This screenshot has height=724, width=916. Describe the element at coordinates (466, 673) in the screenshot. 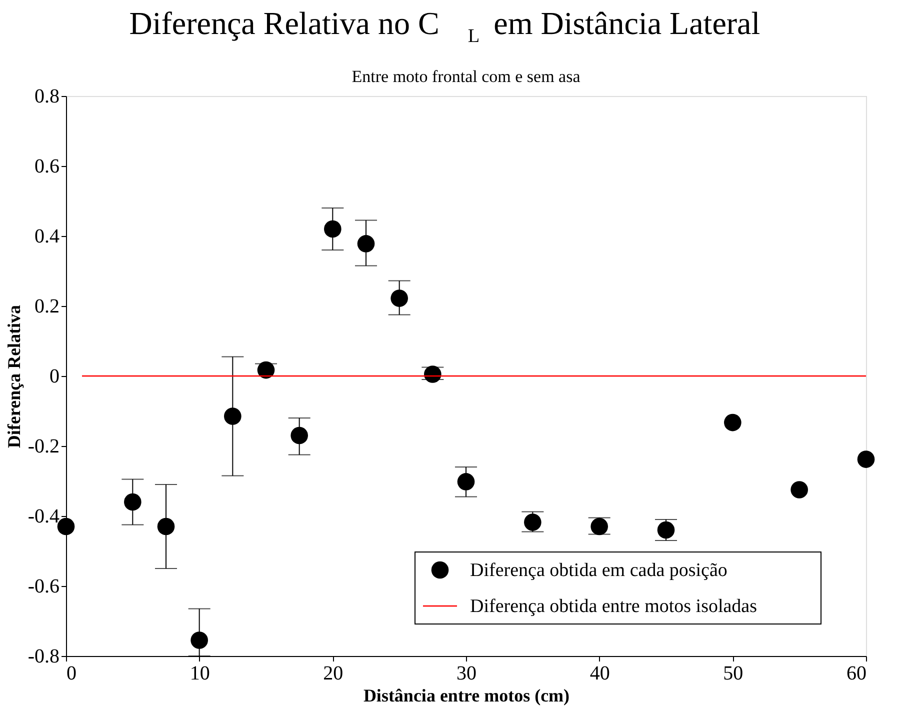

I see `x-tick-label: 30` at that location.